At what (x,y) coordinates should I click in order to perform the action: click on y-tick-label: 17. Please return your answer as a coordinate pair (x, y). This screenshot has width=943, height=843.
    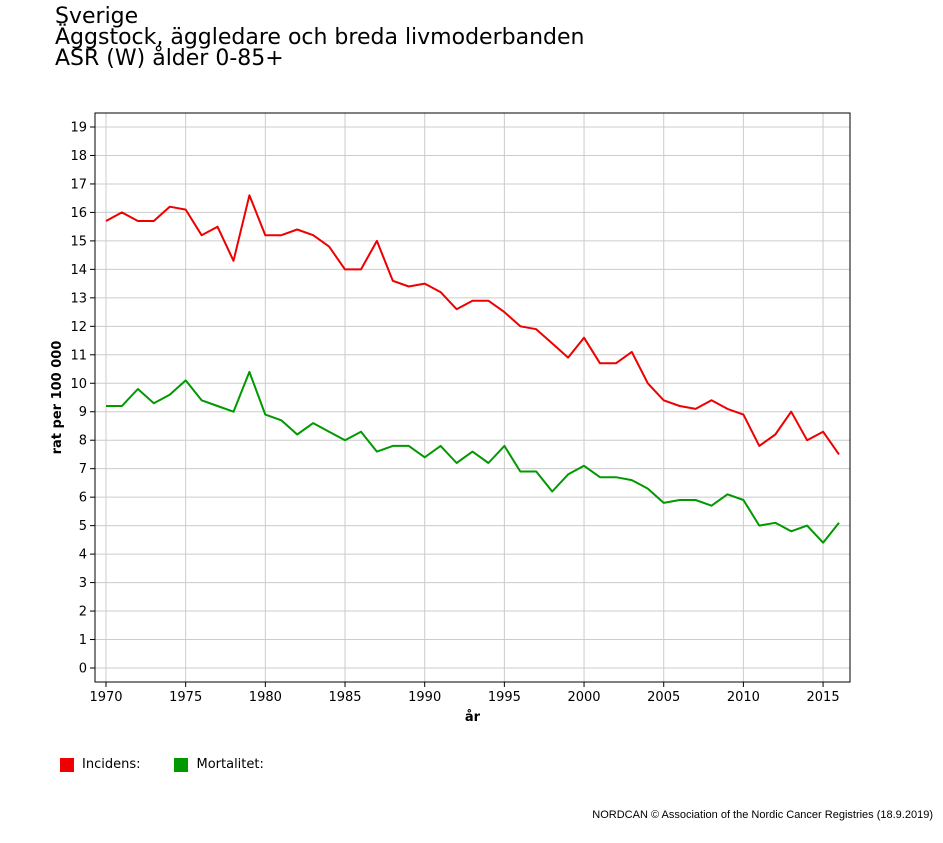
    Looking at the image, I should click on (78, 184).